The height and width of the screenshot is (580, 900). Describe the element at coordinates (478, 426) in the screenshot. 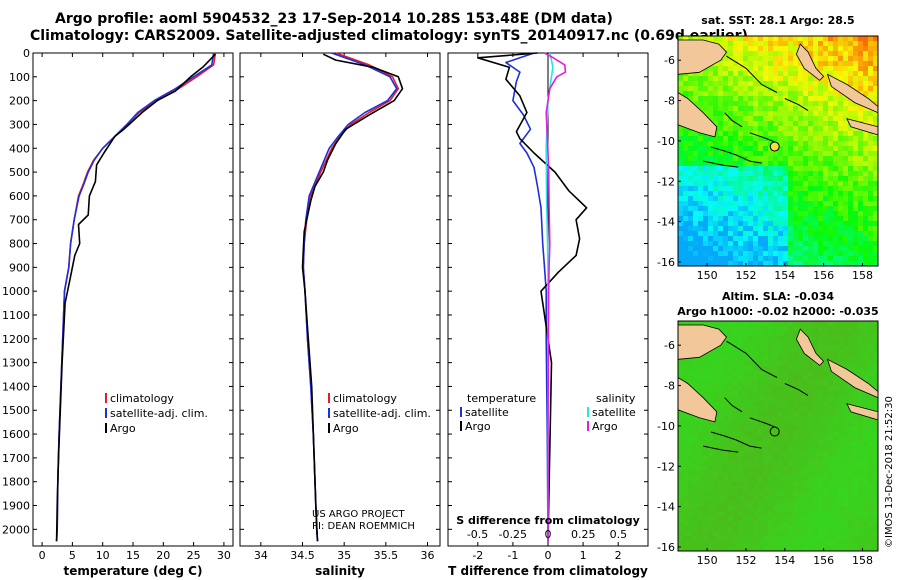

I see `diff-legend-t-argo-label: Argo` at that location.